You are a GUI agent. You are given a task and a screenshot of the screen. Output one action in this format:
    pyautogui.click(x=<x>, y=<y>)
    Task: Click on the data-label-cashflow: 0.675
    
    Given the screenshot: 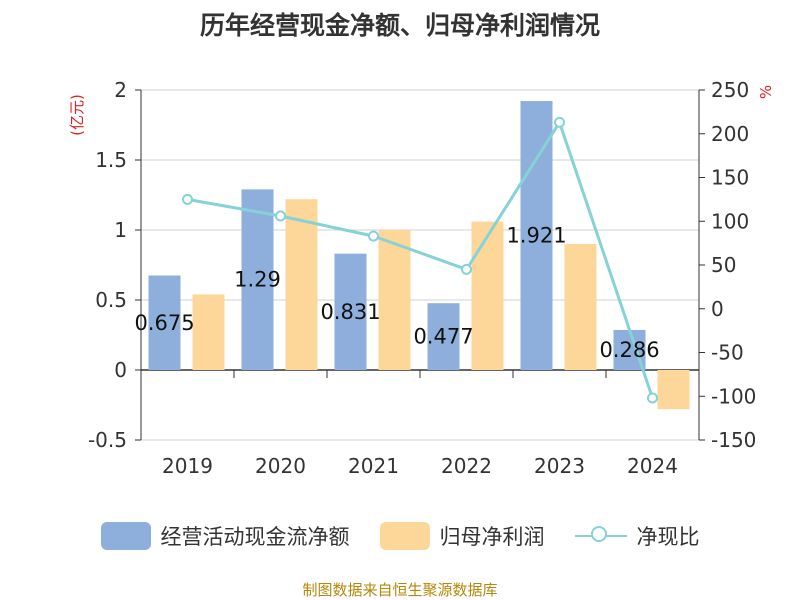 What is the action you would take?
    pyautogui.click(x=164, y=323)
    